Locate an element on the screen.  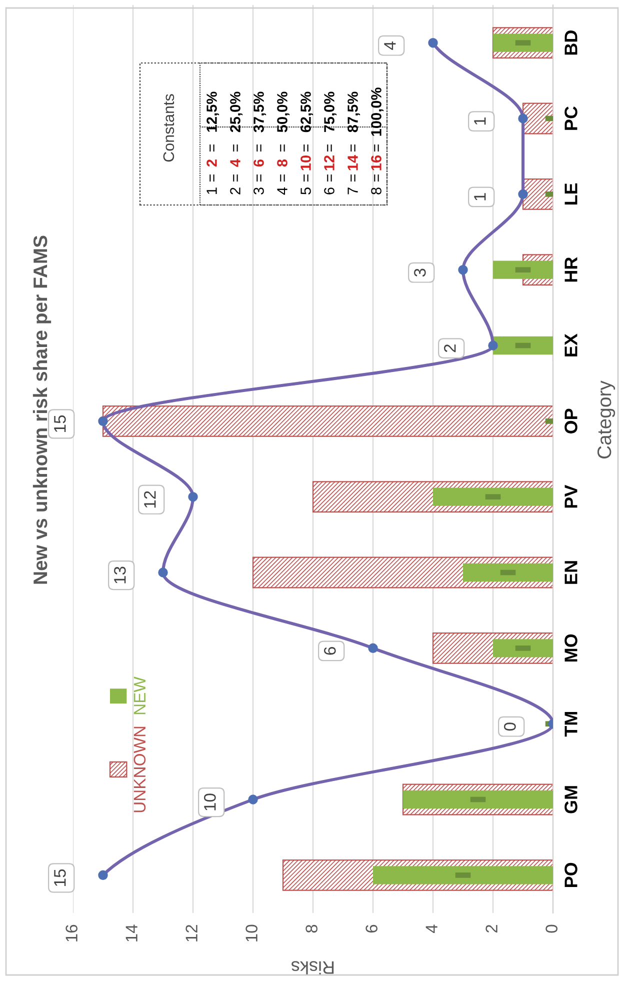
y-tick-label: MO is located at coordinates (571, 648).